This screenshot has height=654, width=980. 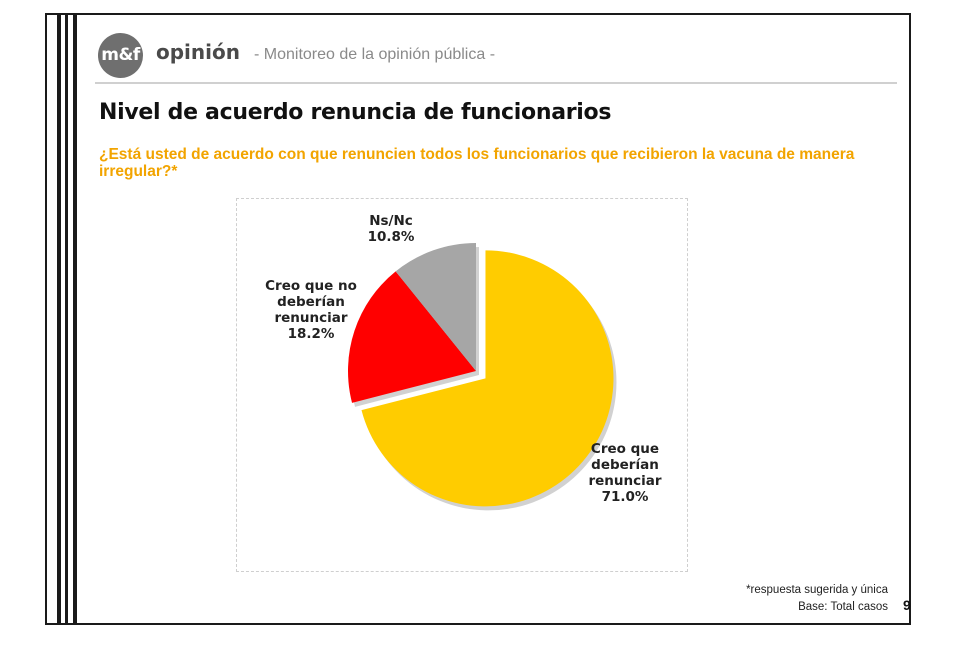 What do you see at coordinates (120, 55) in the screenshot?
I see `brand-logo: m&f` at bounding box center [120, 55].